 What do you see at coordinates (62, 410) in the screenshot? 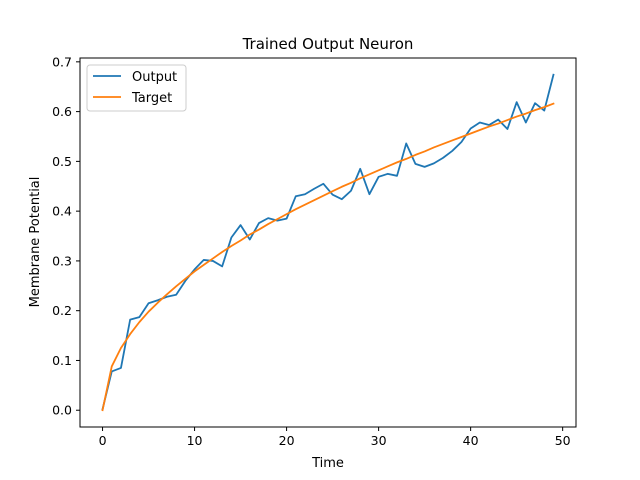
I see `y-tick-label-0: 0.0` at bounding box center [62, 410].